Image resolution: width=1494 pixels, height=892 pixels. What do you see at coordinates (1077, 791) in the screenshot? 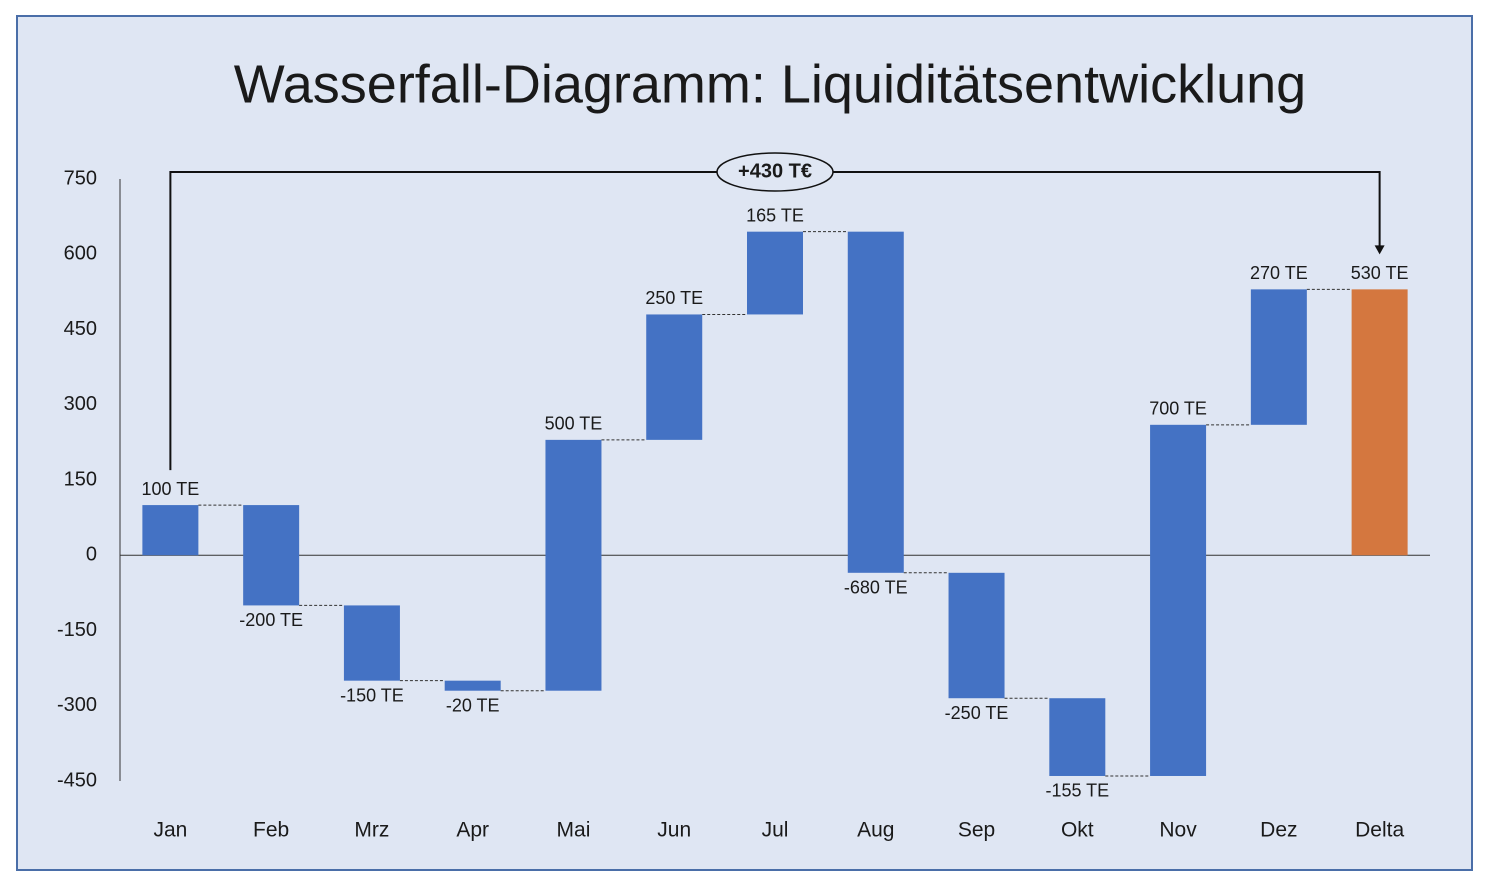
I see `value-label: -155 TE` at bounding box center [1077, 791].